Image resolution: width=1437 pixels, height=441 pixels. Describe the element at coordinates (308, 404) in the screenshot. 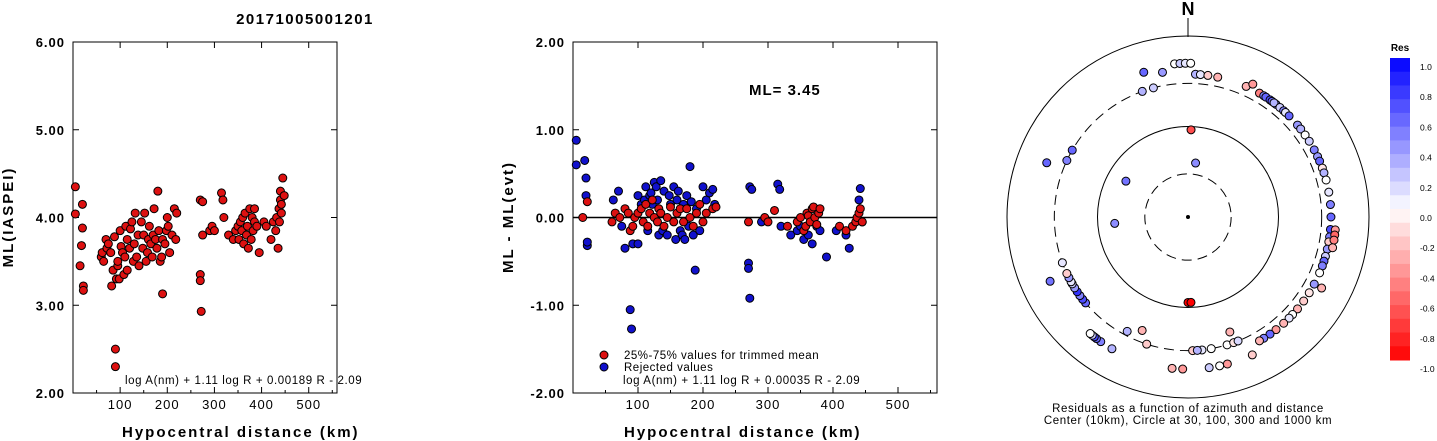

I see `x-tick-label: 500` at that location.